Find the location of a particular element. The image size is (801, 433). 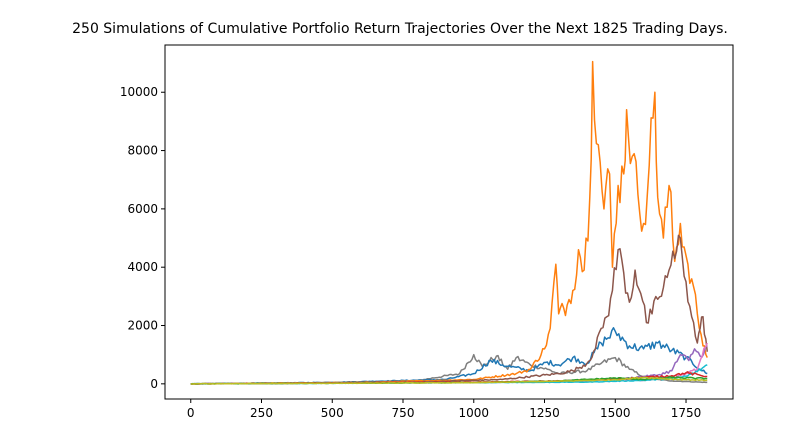

y-tick-label: 0 is located at coordinates (154, 384).